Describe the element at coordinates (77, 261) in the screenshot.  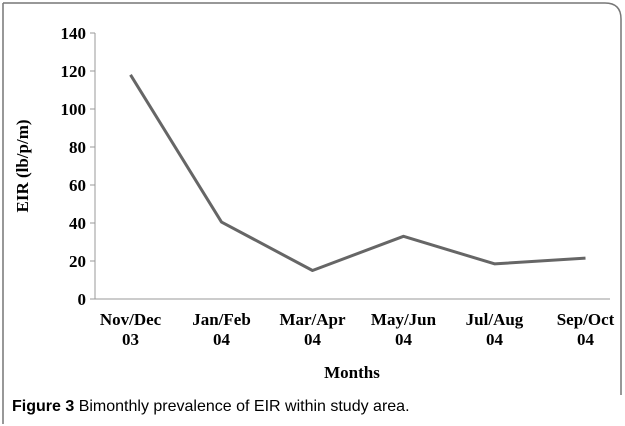
I see `y-tick-label: 20` at that location.